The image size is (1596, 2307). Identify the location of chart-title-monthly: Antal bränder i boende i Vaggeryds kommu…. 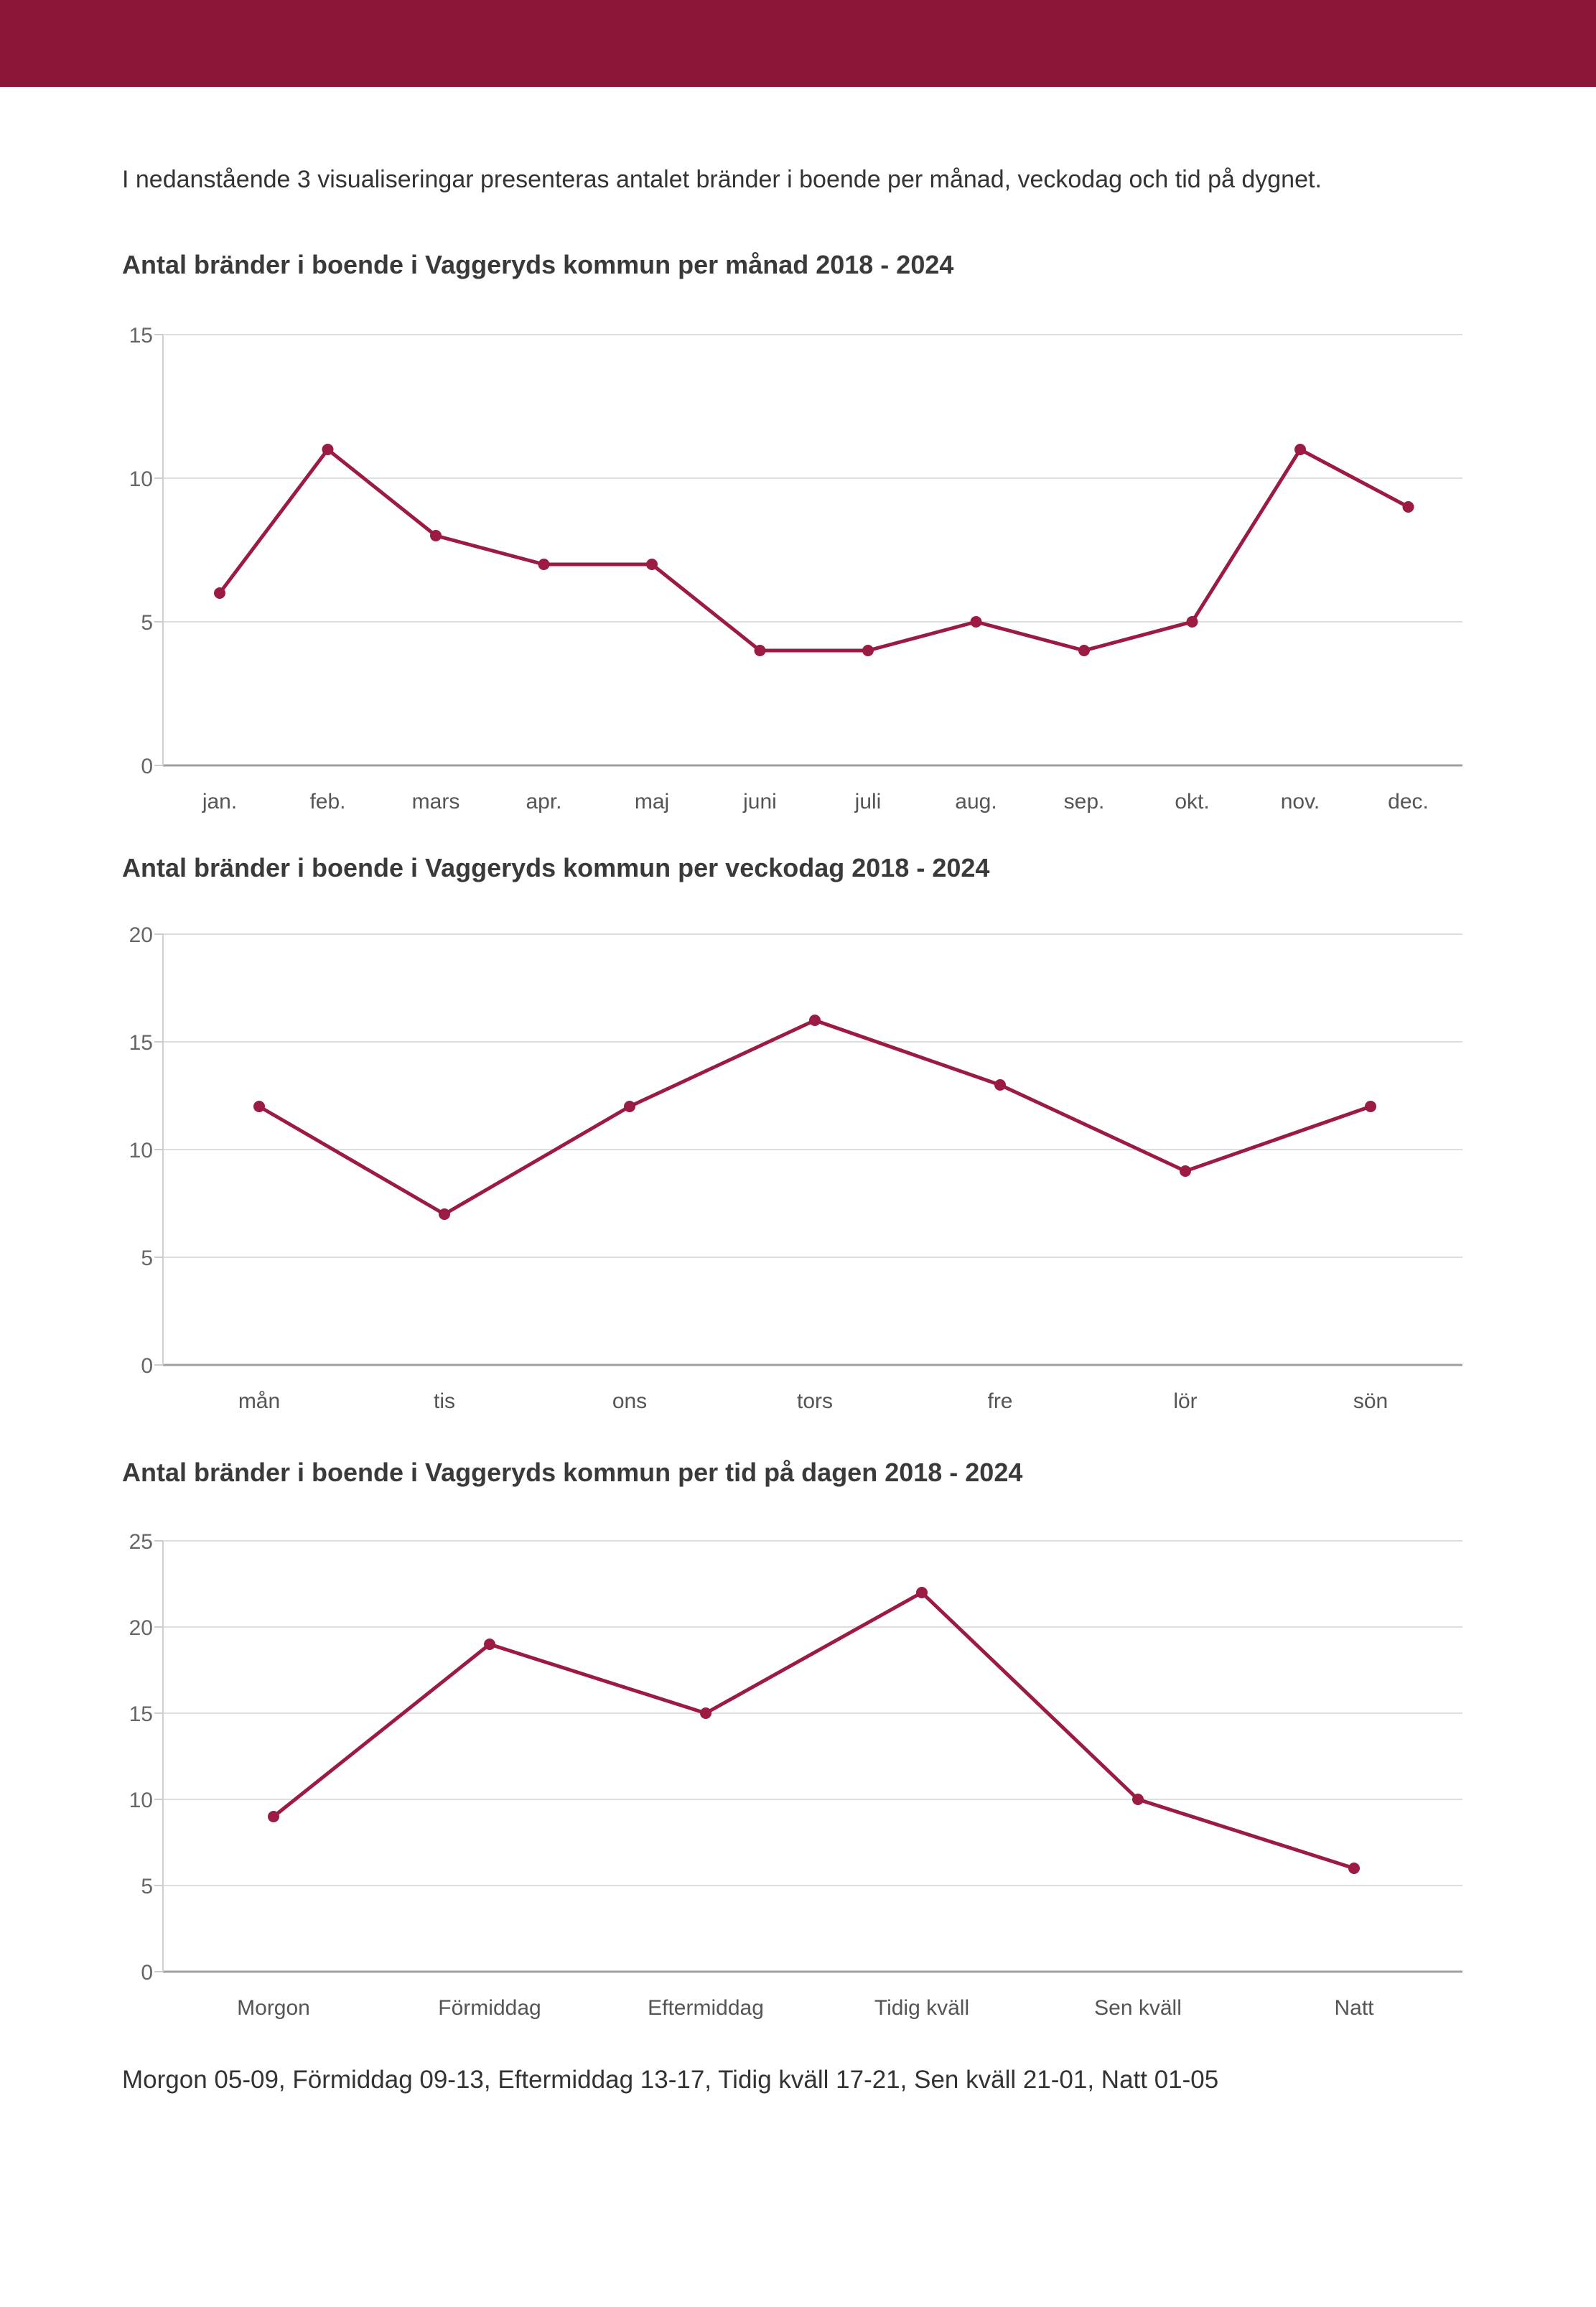
(538, 264).